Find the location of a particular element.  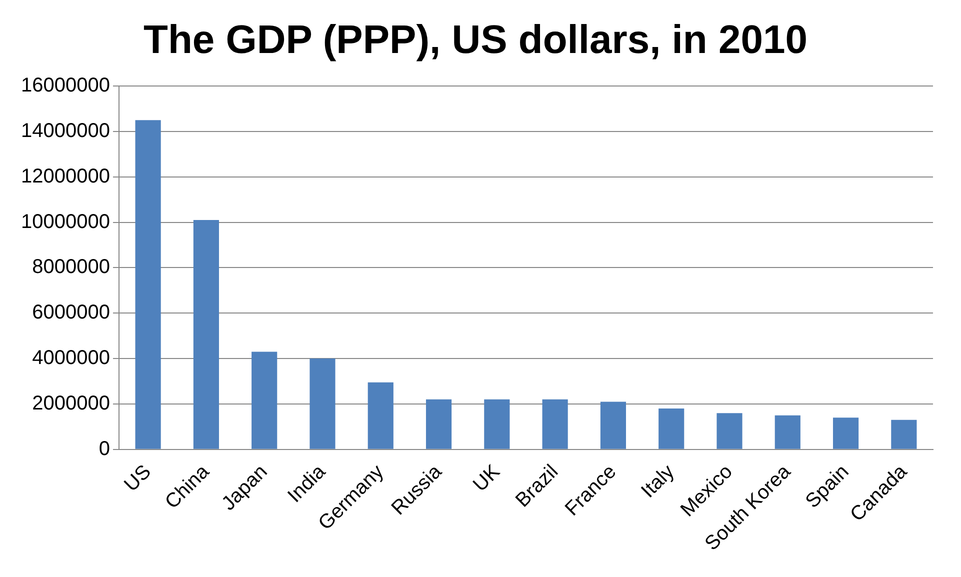

x-tick-label: Italy is located at coordinates (658, 481).